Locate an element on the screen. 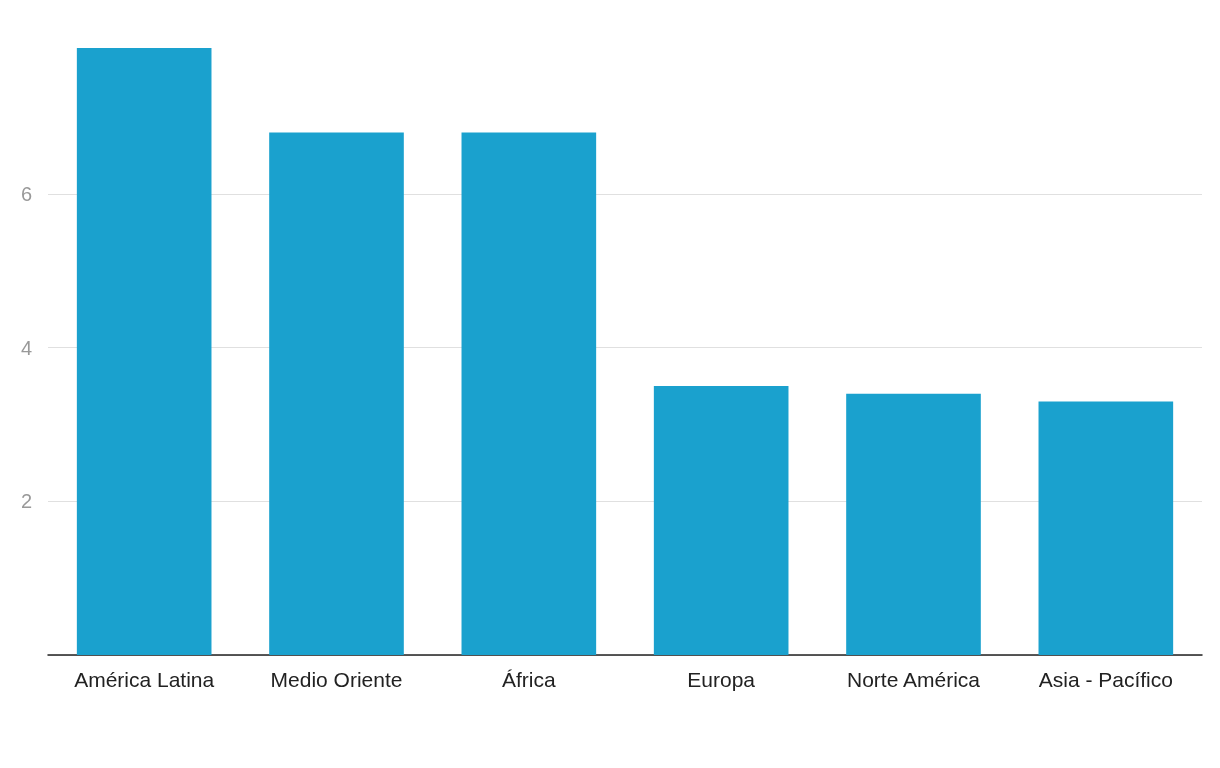 Image resolution: width=1220 pixels, height=768 pixels. x-tick-label: Asia - Pacífico is located at coordinates (1105, 679).